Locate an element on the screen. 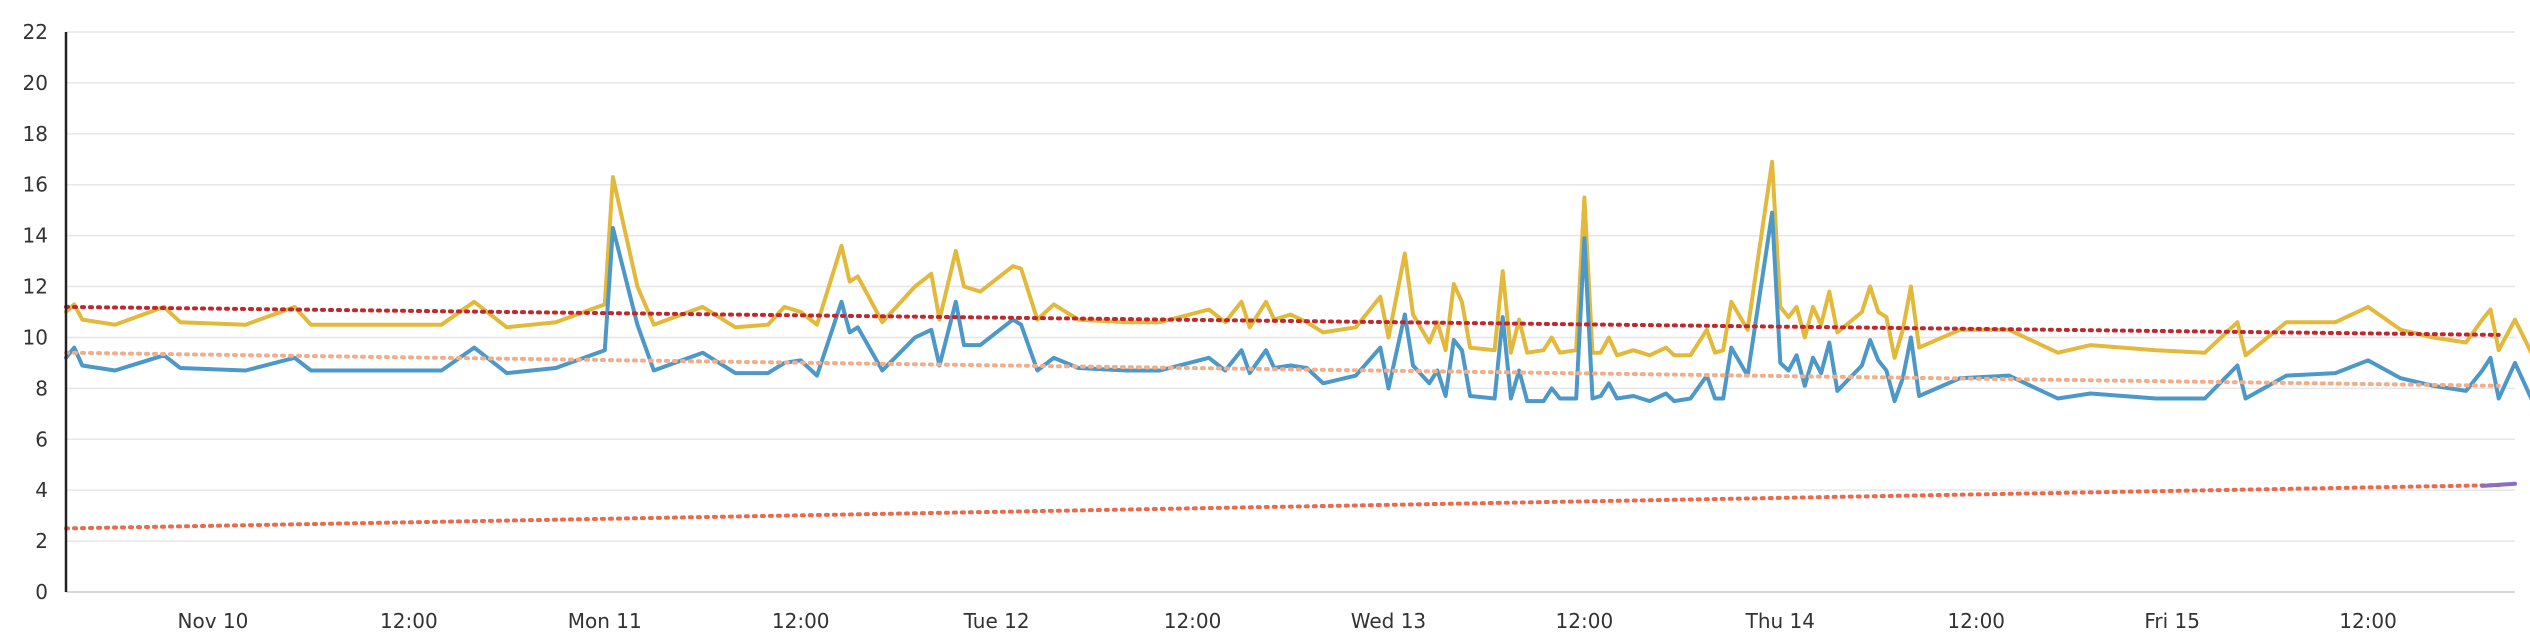  y-tick-label: 0 is located at coordinates (41, 592).